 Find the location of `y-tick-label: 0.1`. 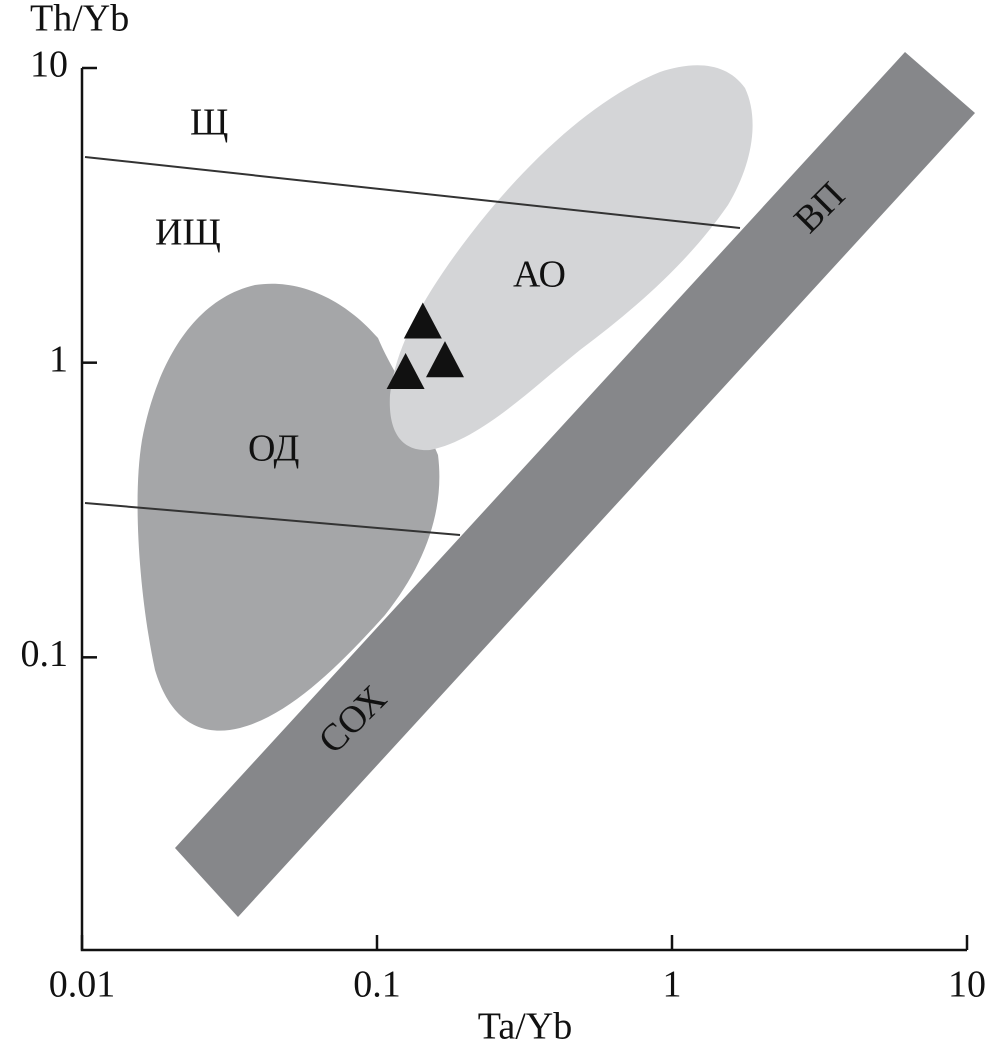

y-tick-label: 0.1 is located at coordinates (45, 654).